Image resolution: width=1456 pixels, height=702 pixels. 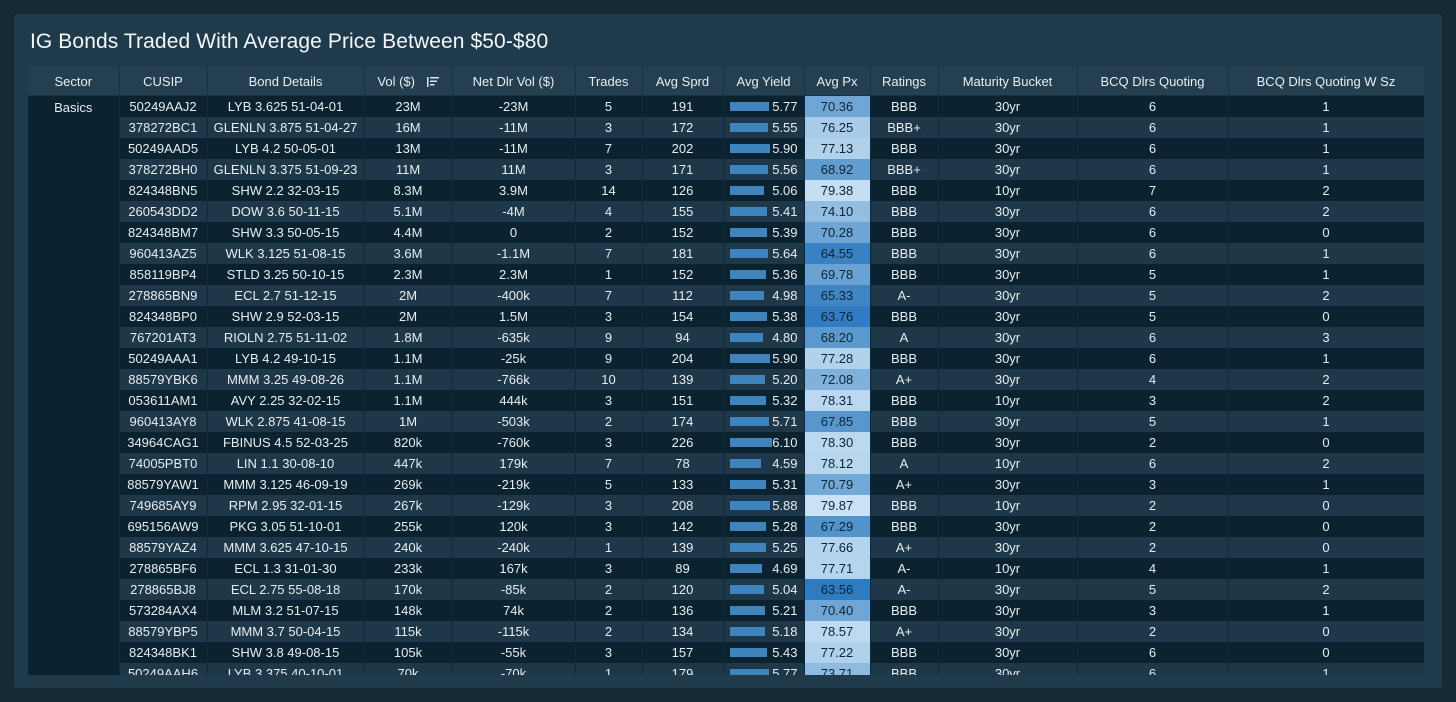 What do you see at coordinates (683, 81) in the screenshot?
I see `col-header-avg-sprd: Avg Sprd` at bounding box center [683, 81].